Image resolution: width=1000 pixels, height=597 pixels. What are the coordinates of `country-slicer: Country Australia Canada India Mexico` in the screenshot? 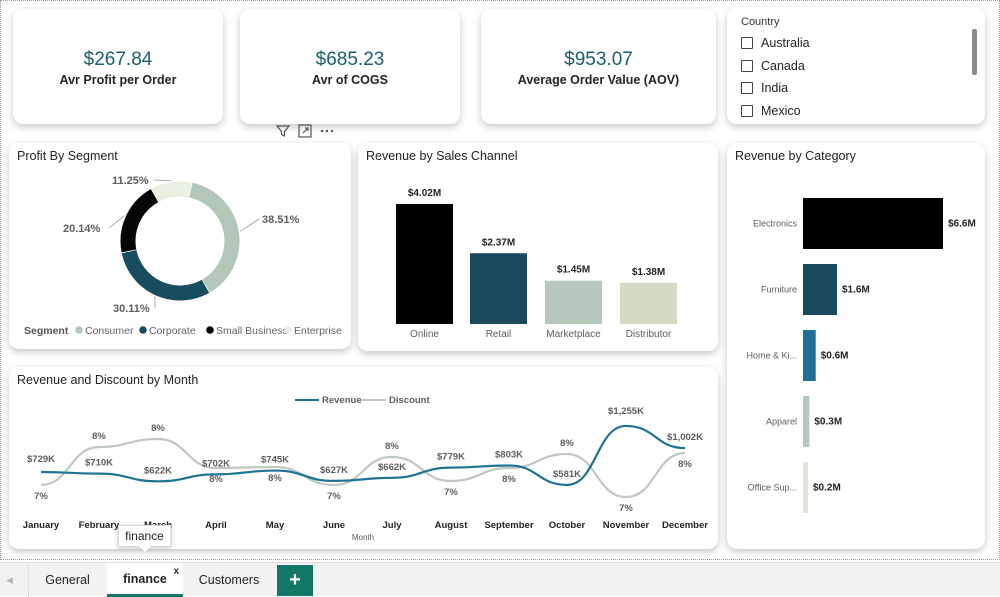 It's located at (856, 65).